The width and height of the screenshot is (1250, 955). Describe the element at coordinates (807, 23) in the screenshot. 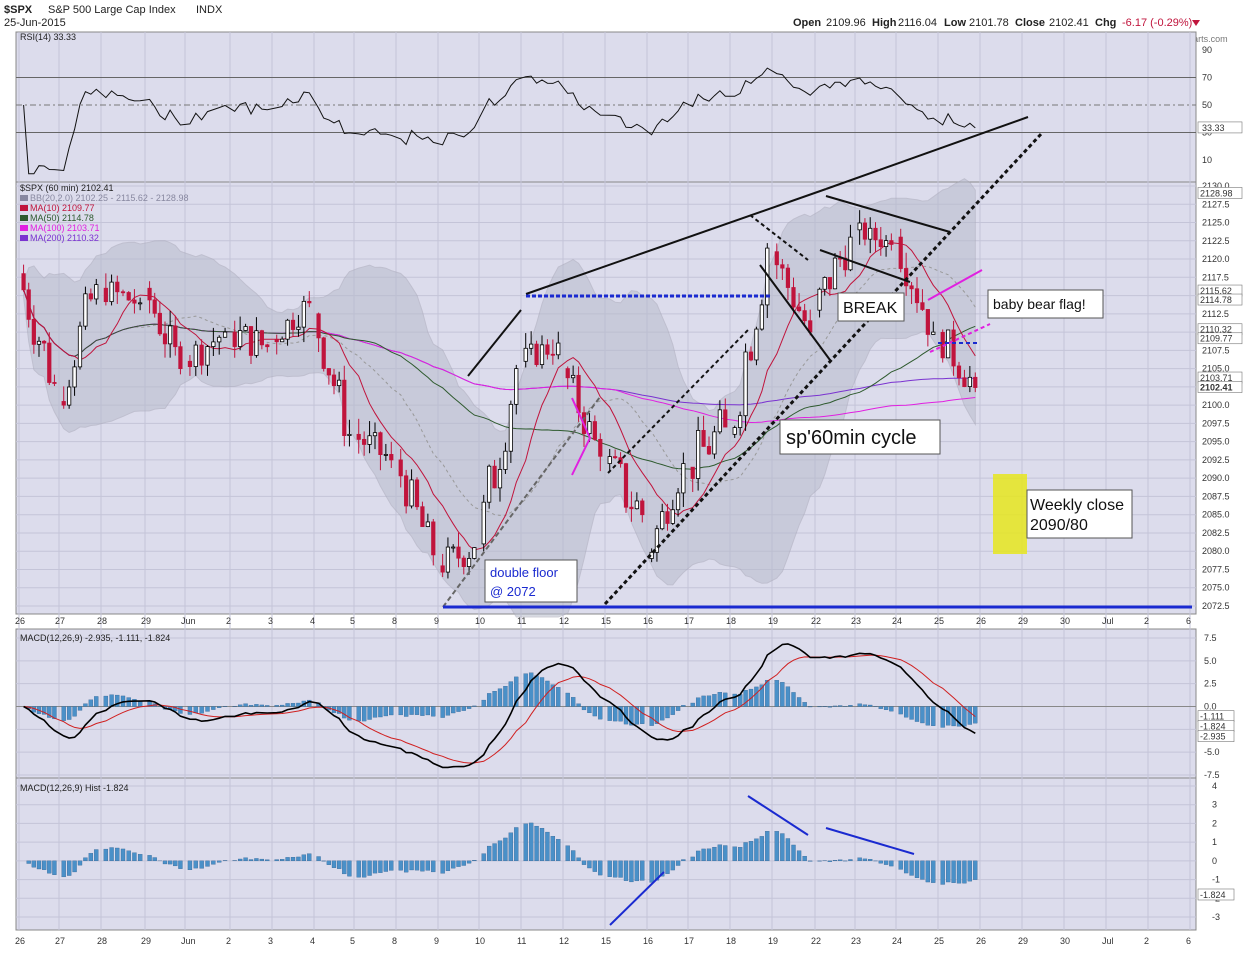

I see `open-label: Open` at that location.